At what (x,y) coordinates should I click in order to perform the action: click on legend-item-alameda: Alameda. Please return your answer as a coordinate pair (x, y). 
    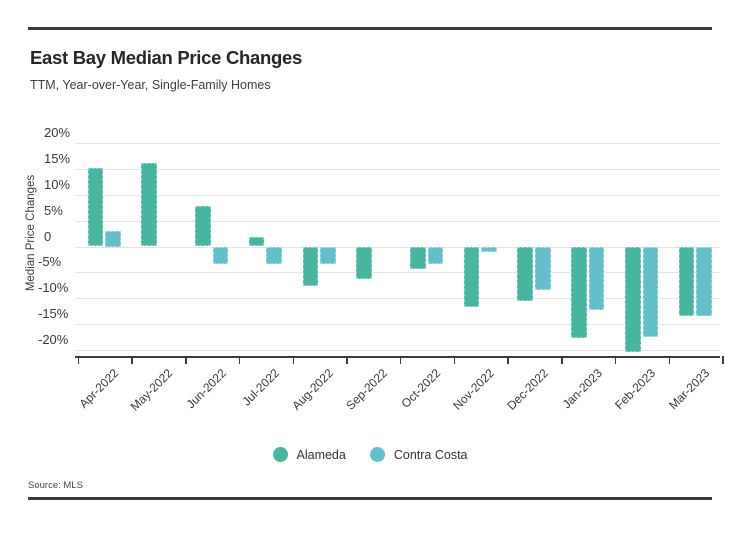
    Looking at the image, I should click on (309, 454).